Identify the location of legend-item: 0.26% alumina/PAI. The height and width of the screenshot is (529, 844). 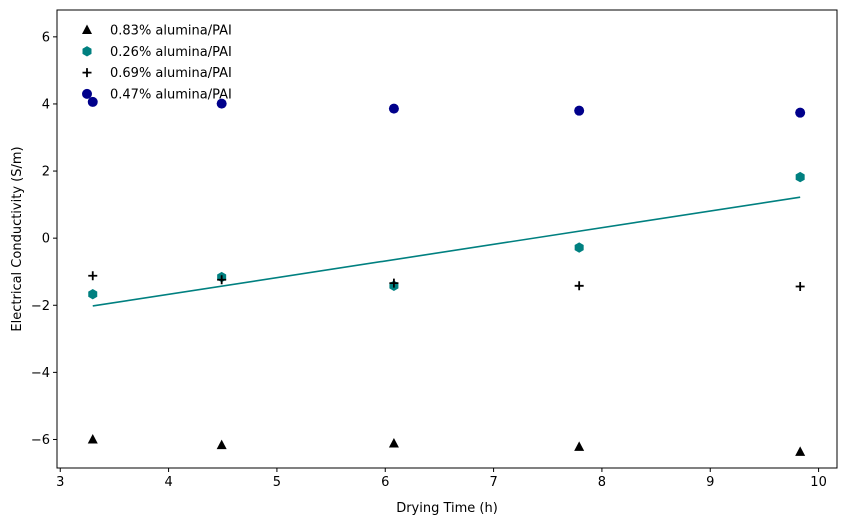
(157, 52).